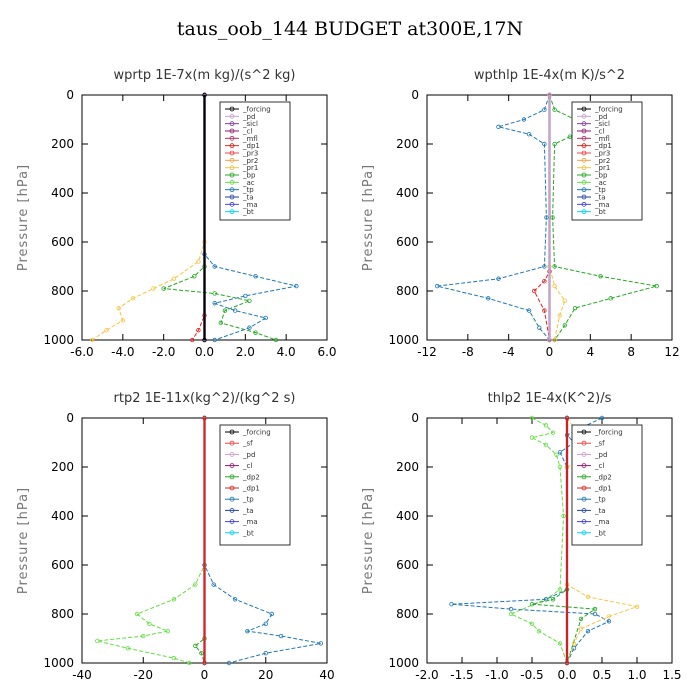  I want to click on x-tick-label: -12, so click(427, 352).